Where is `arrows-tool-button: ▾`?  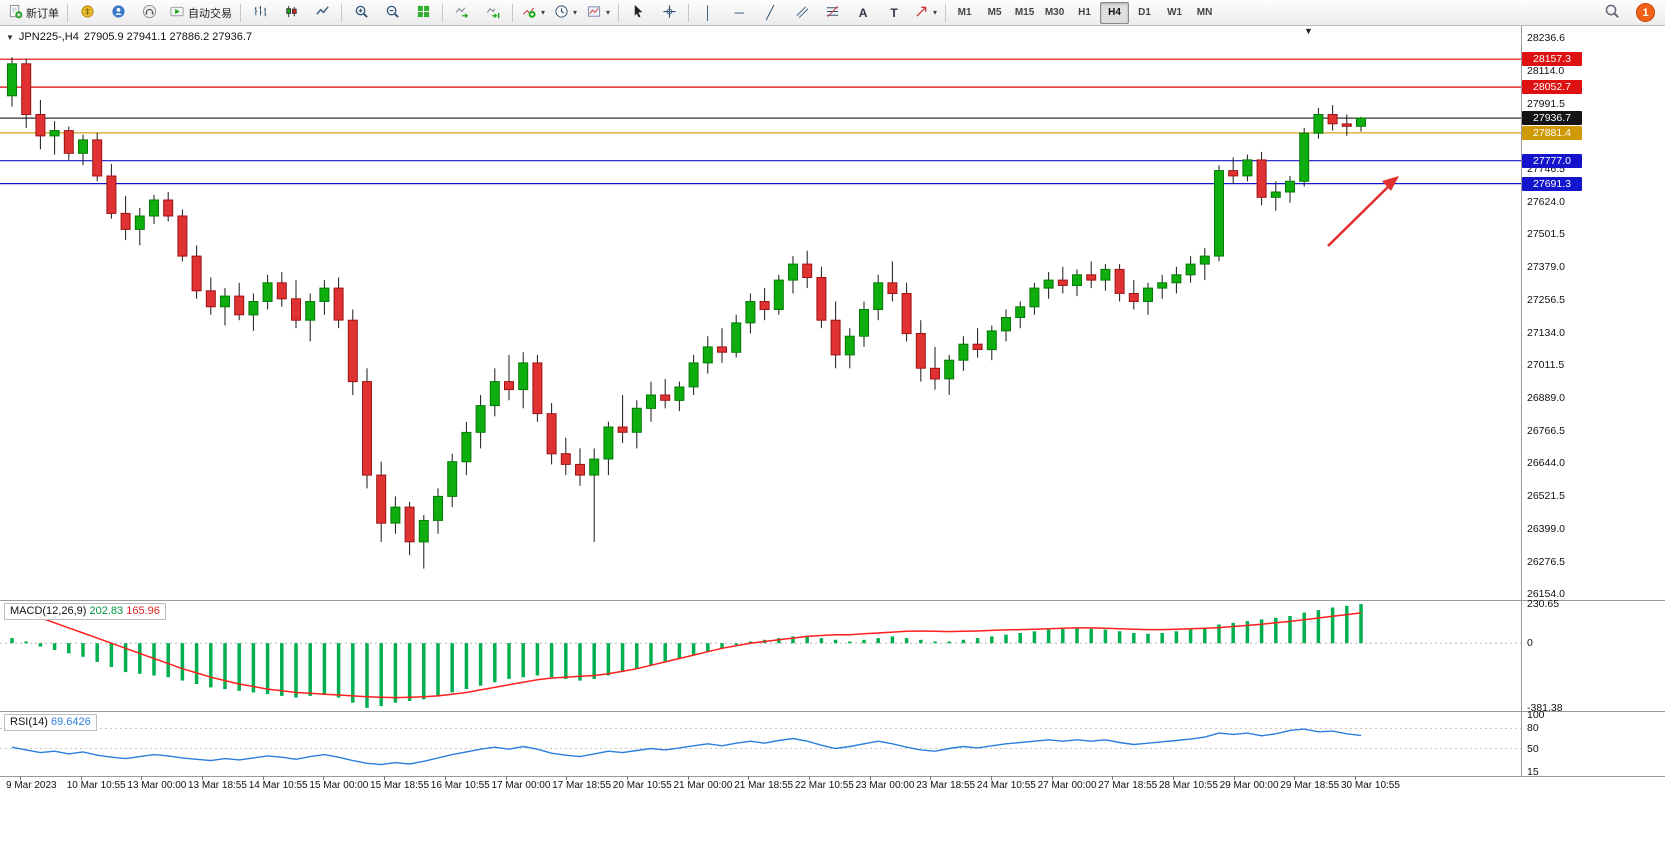
arrows-tool-button: ▾ is located at coordinates (925, 13).